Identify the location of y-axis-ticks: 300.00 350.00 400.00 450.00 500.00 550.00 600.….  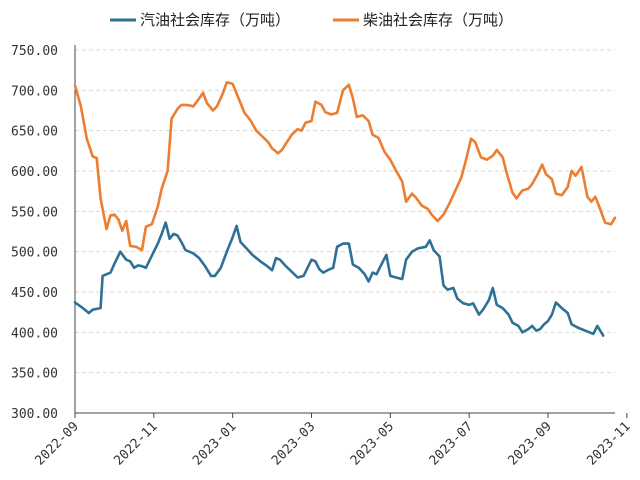
(34, 233).